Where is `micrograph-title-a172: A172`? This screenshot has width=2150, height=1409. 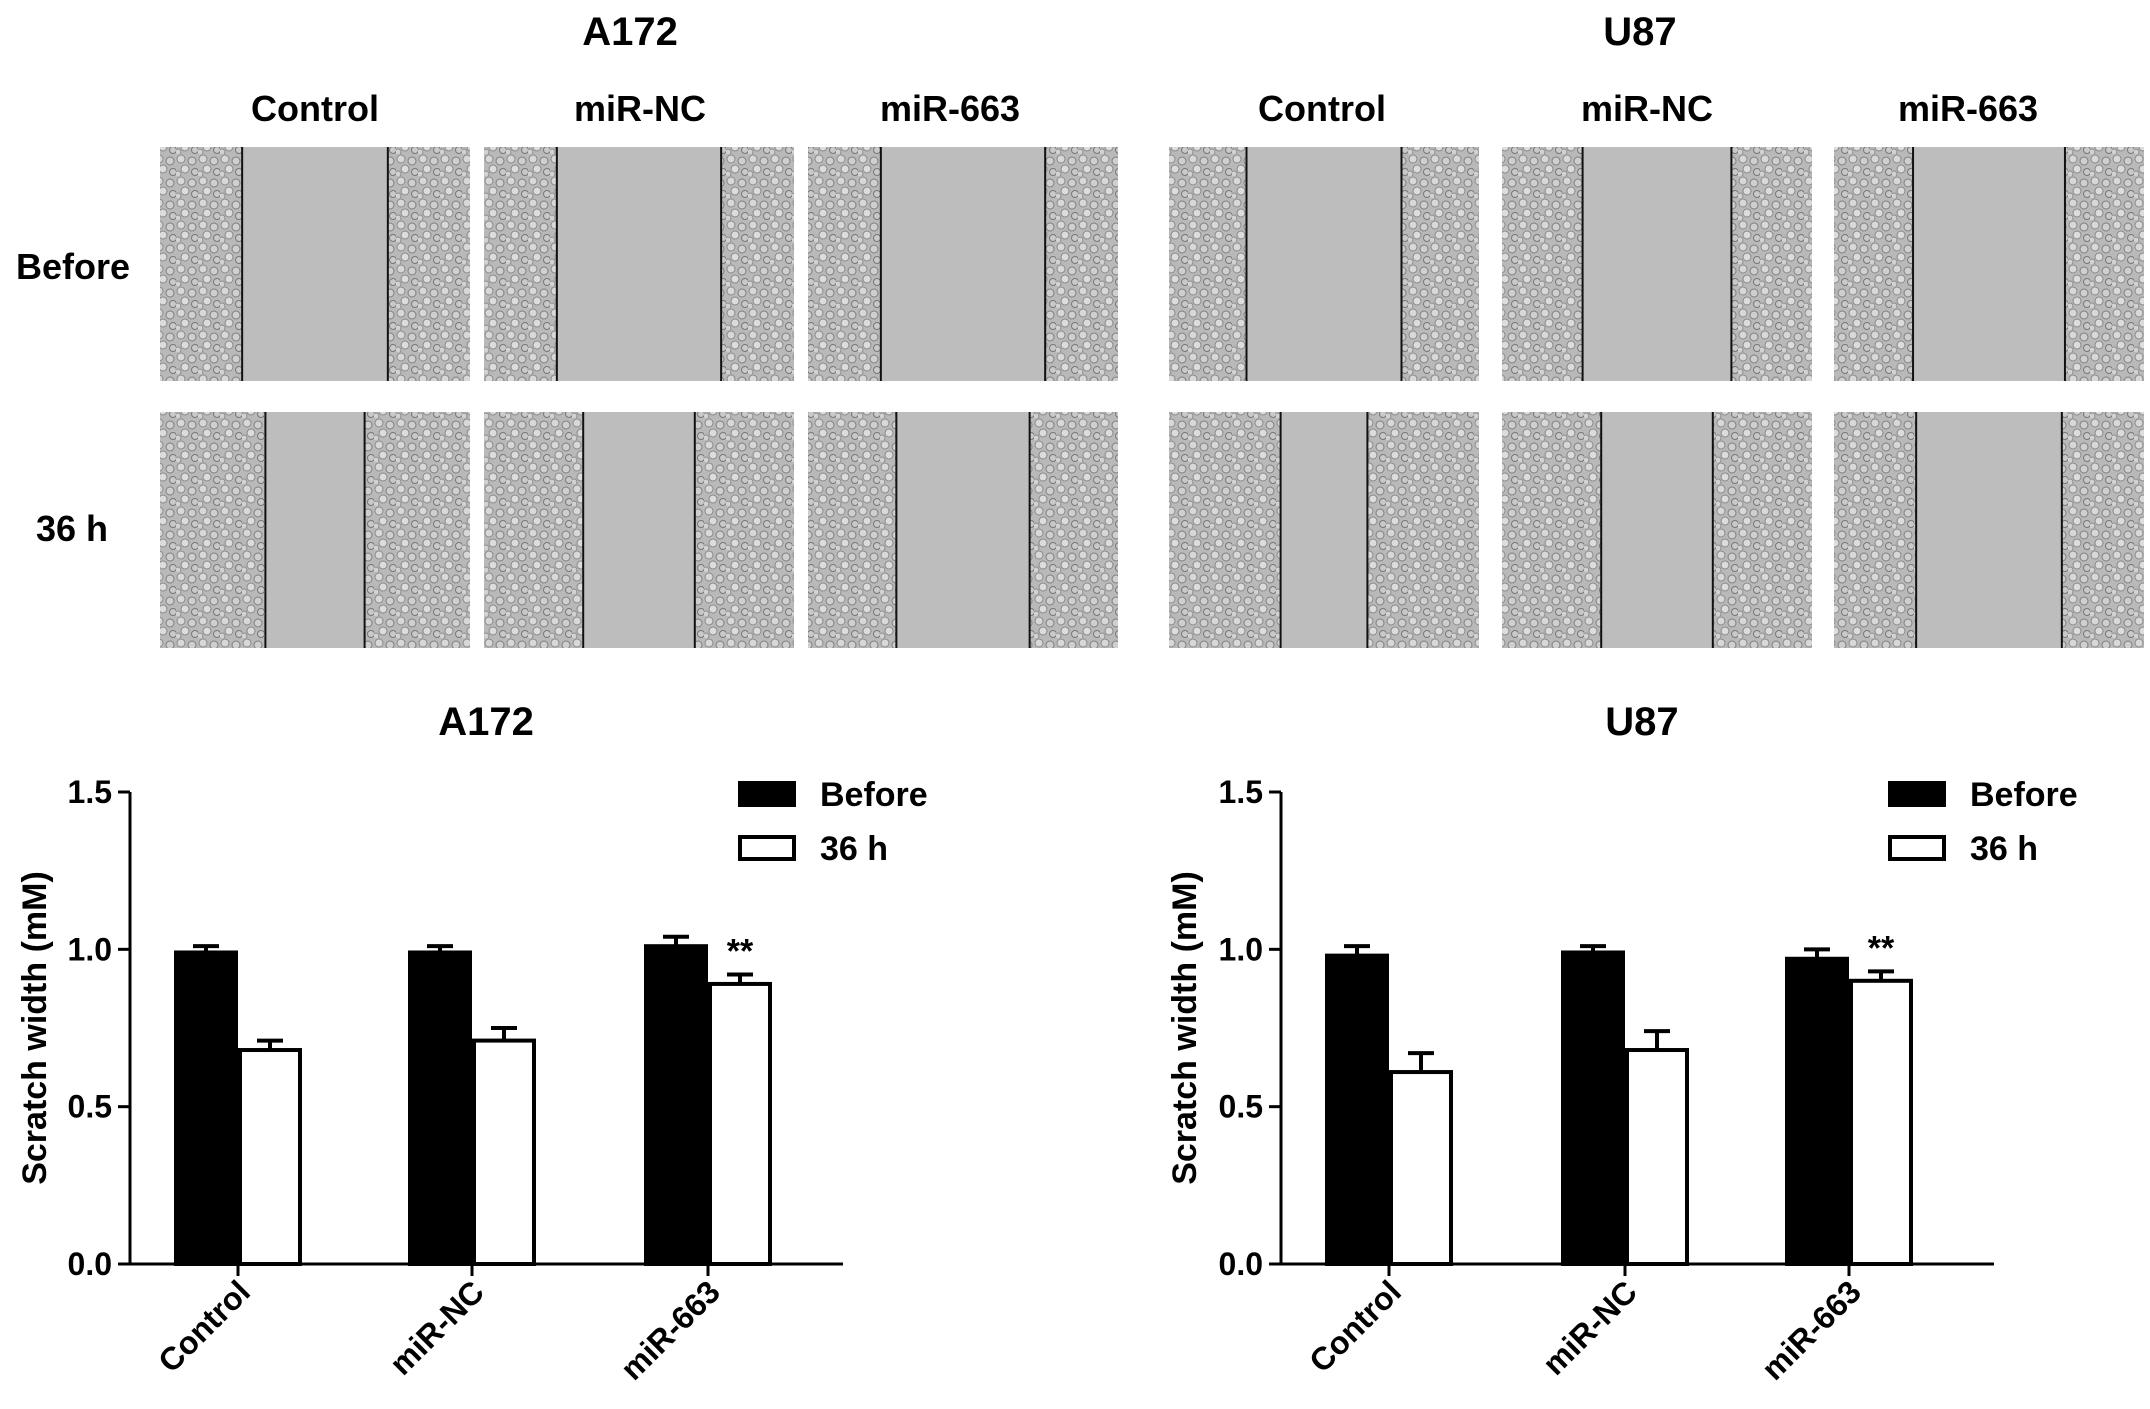
micrograph-title-a172: A172 is located at coordinates (630, 32).